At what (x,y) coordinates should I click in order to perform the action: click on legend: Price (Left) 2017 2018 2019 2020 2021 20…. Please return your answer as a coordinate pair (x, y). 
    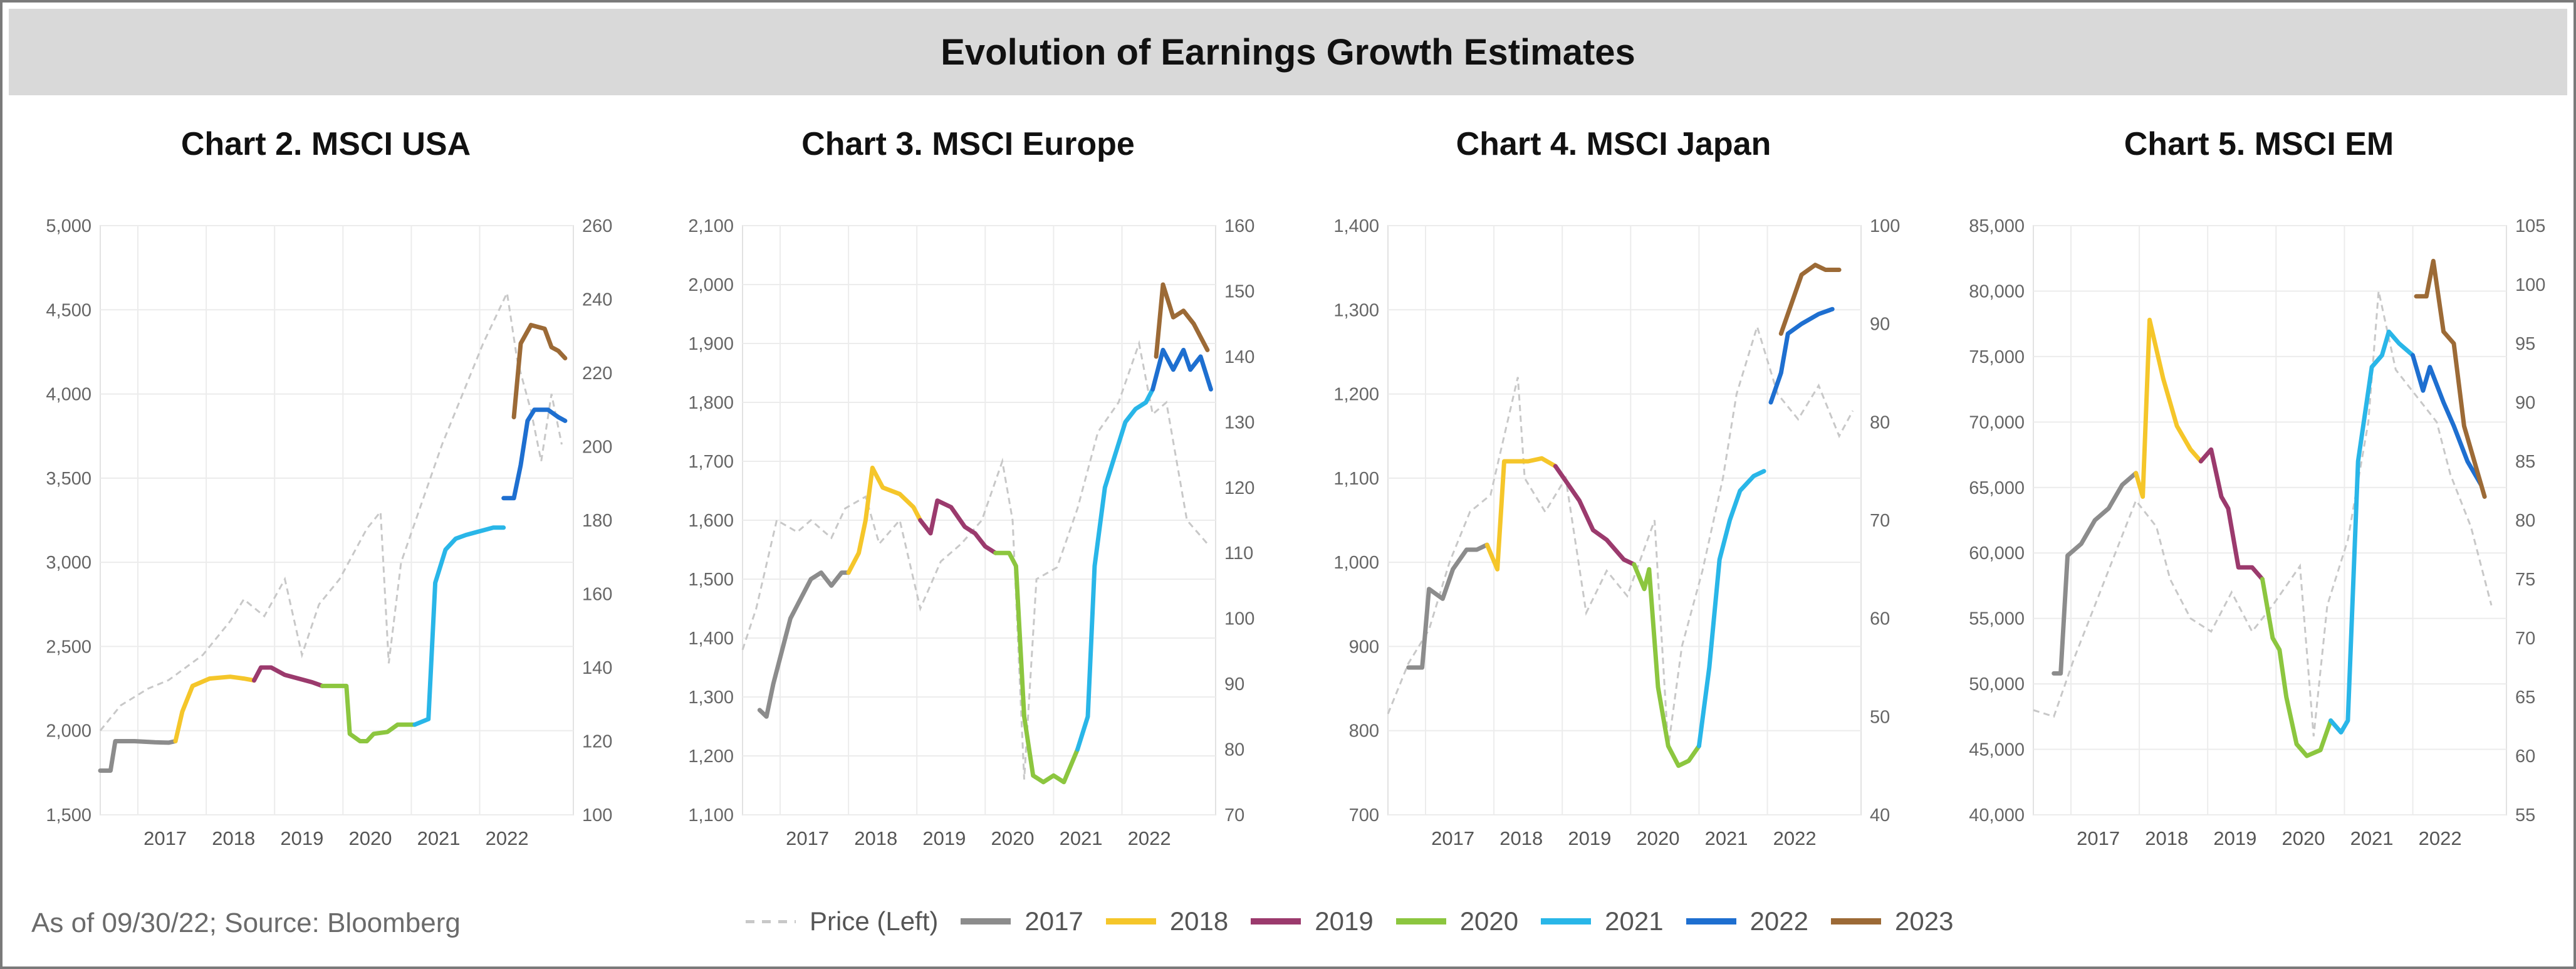
    Looking at the image, I should click on (1361, 921).